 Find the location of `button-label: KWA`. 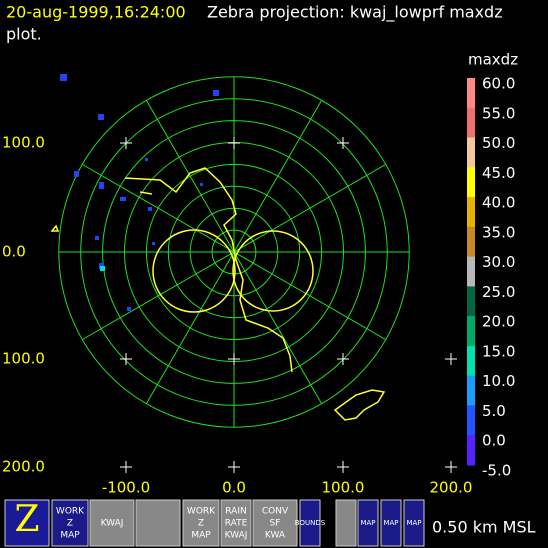

button-label: KWA is located at coordinates (275, 536).